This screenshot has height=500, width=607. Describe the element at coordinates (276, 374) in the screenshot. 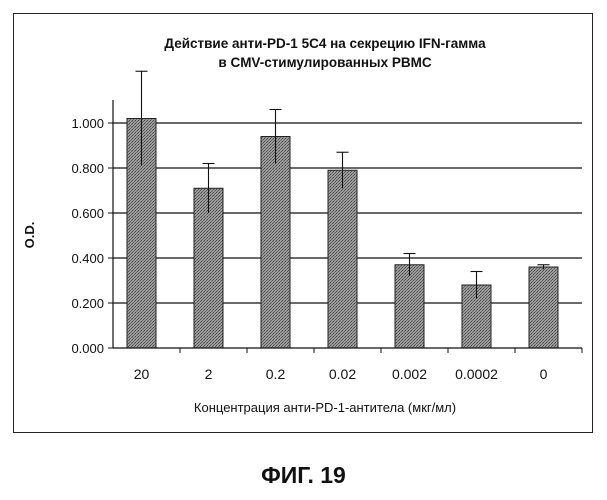

I see `x-tick-label: 0.2` at that location.